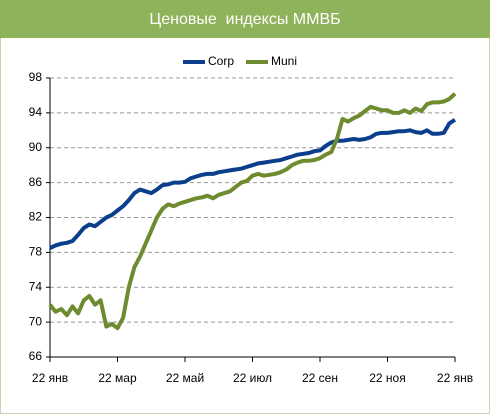  I want to click on y-tick-label: 66, so click(36, 356).